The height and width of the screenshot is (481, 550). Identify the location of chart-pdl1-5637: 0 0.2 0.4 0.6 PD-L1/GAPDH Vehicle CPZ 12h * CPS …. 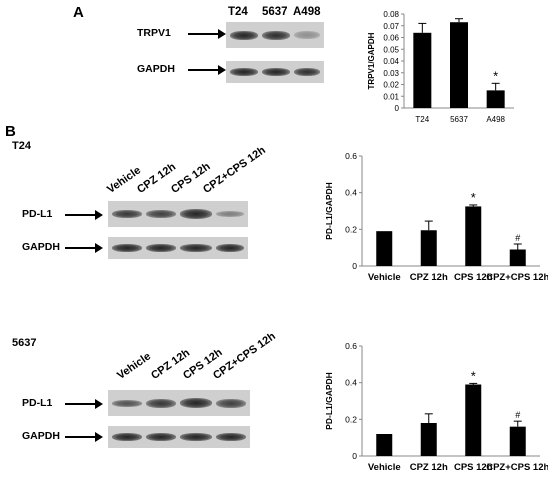
(436, 407).